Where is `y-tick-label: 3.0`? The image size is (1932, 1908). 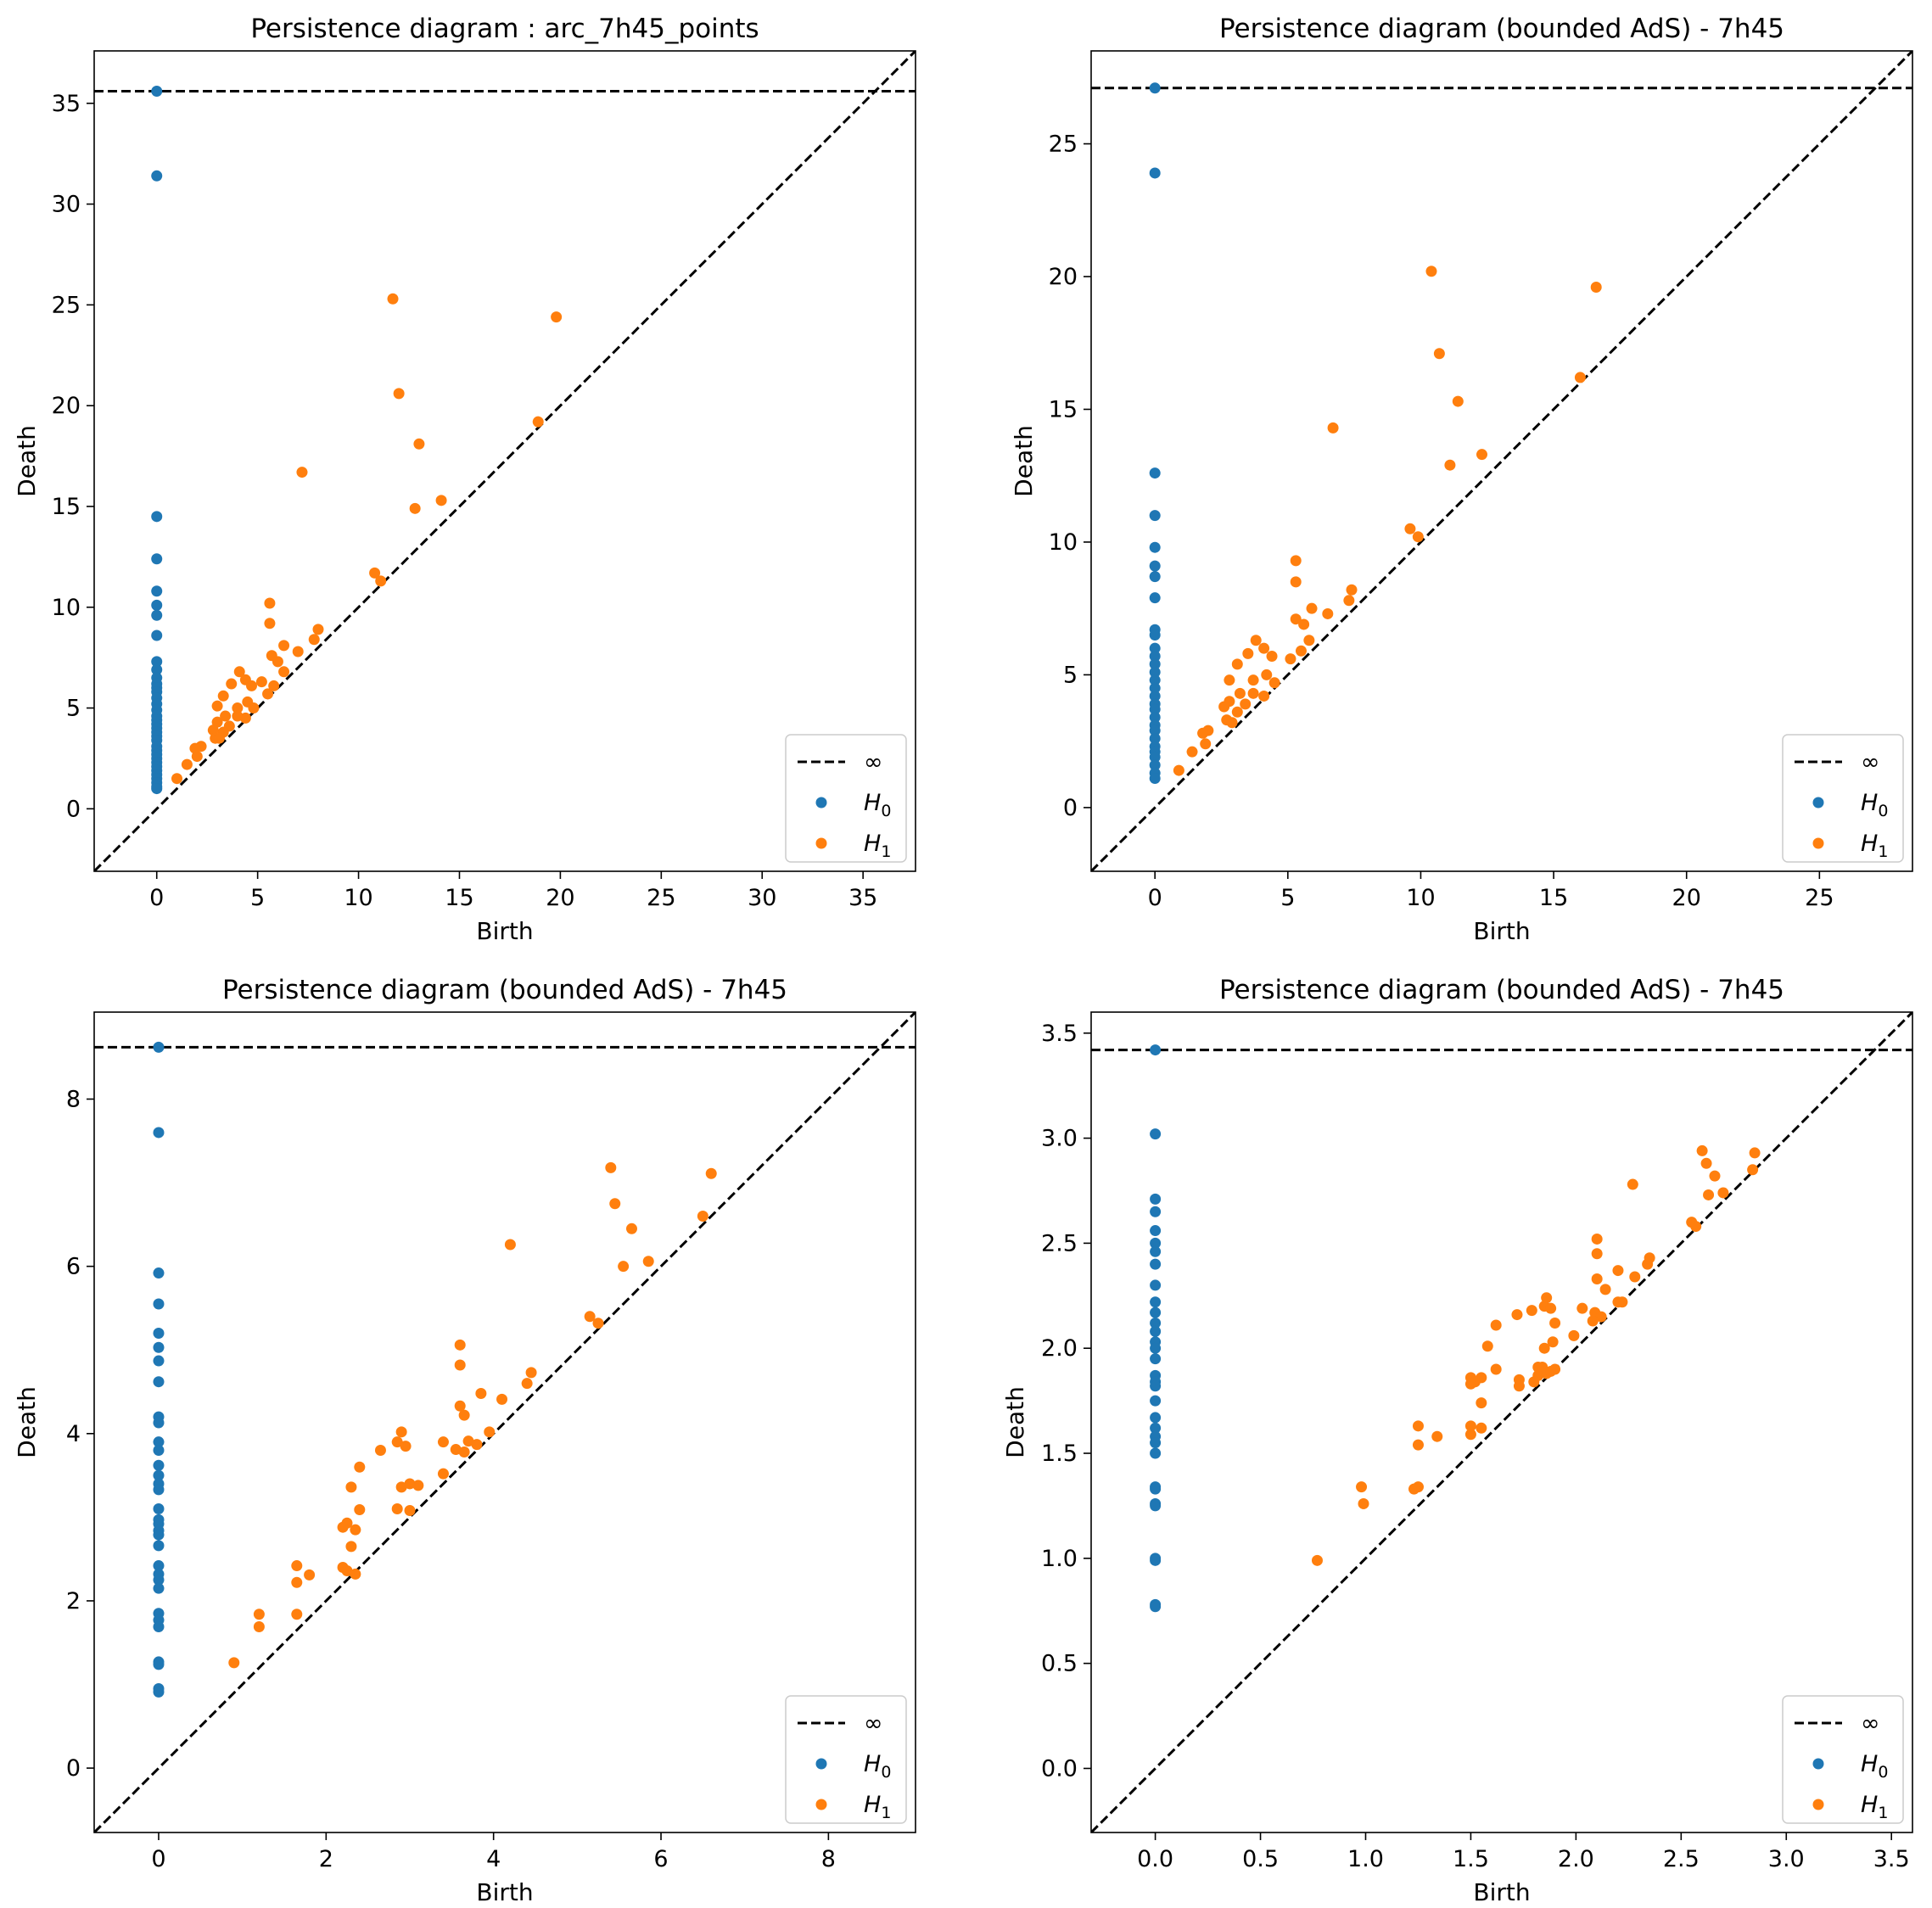 y-tick-label: 3.0 is located at coordinates (1059, 1139).